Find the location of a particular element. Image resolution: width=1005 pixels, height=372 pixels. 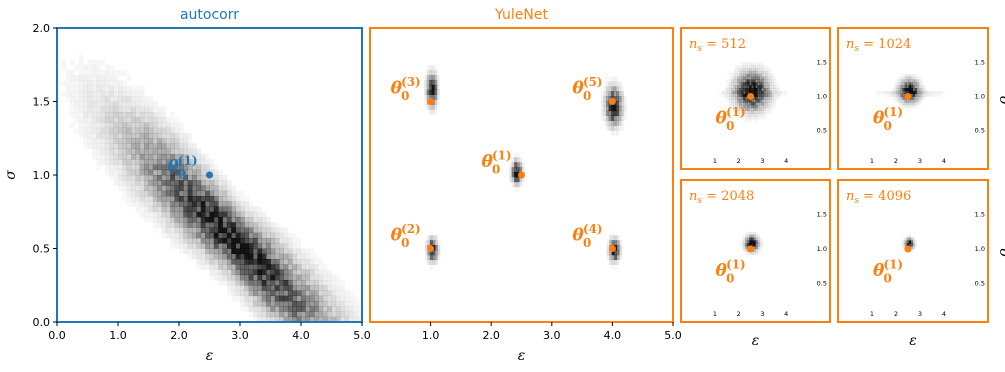

x-tick-label: 0.0 is located at coordinates (57, 335).